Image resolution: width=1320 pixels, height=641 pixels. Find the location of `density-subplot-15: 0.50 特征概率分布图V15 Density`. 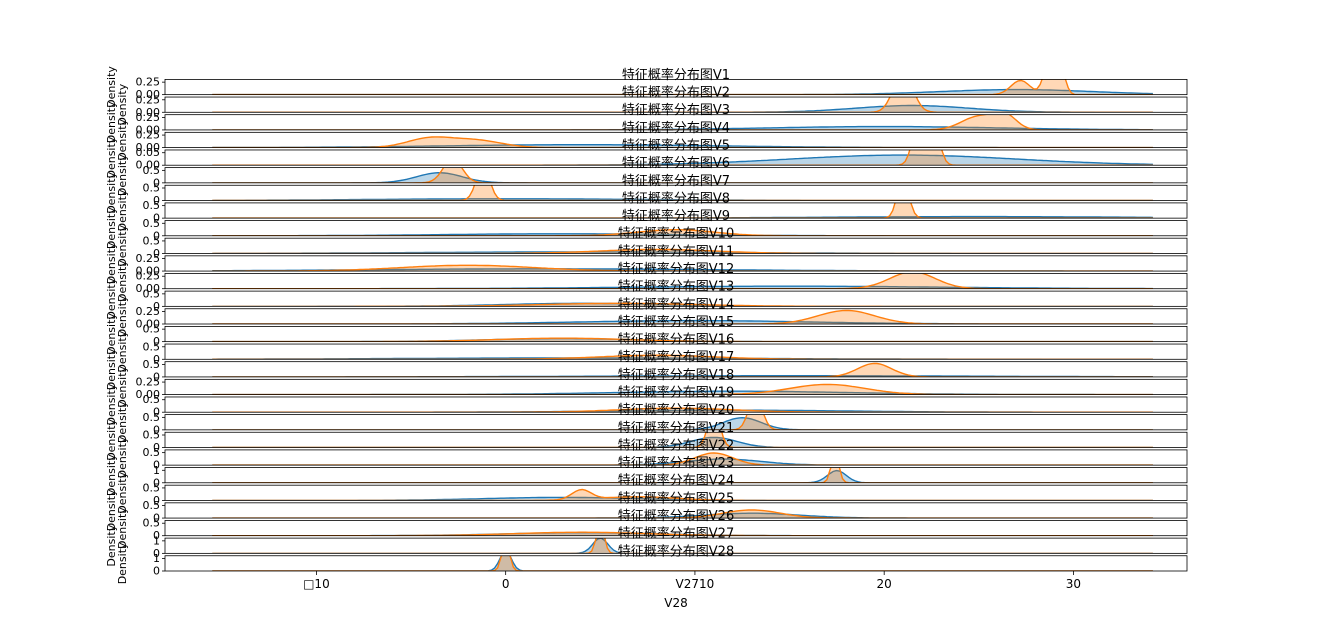

density-subplot-15: 0.50 特征概率分布图V15 Density is located at coordinates (646, 334).